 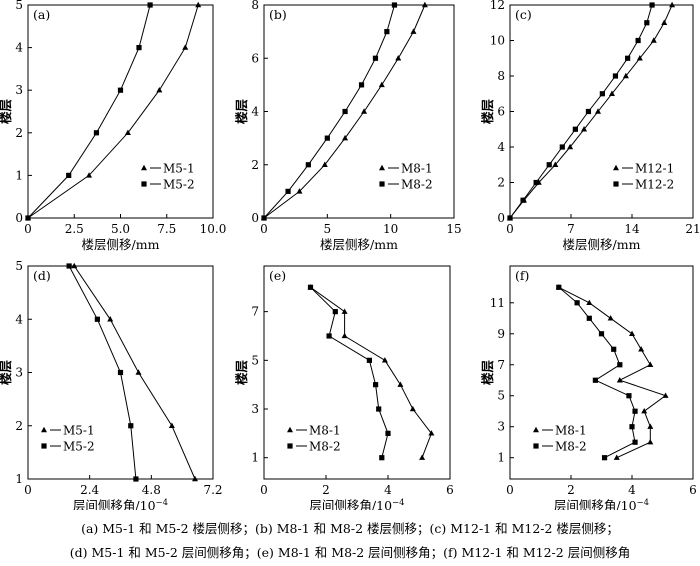 What do you see at coordinates (19, 373) in the screenshot?
I see `y-tick-label: 3` at bounding box center [19, 373].